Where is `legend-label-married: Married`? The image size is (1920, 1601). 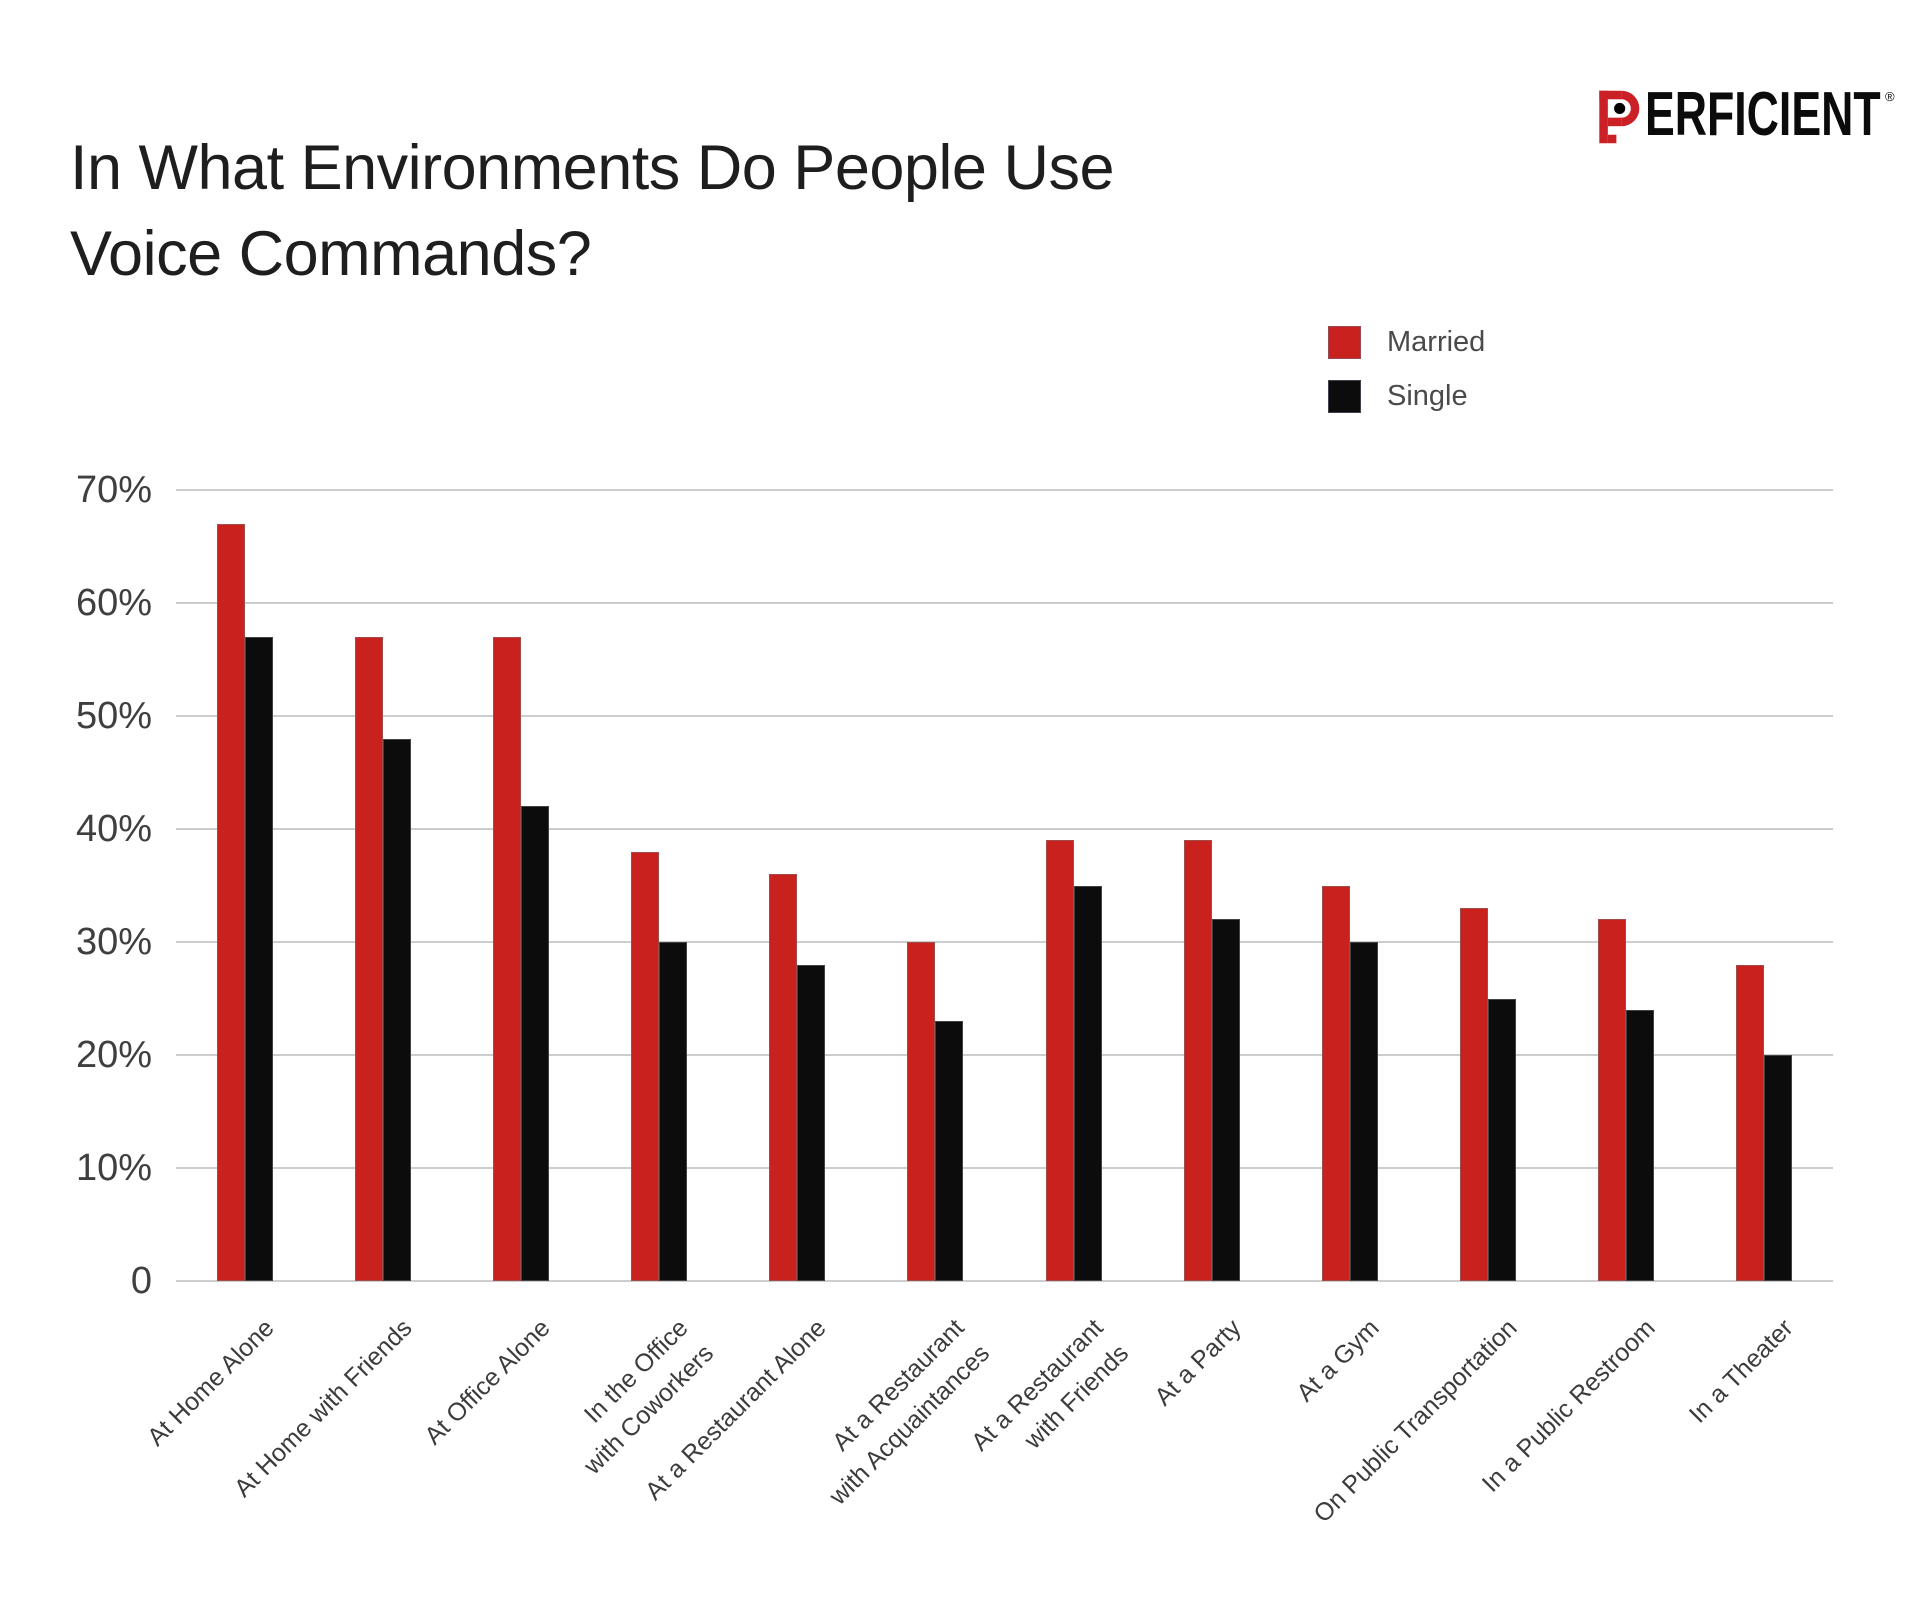
legend-label-married: Married is located at coordinates (1436, 342).